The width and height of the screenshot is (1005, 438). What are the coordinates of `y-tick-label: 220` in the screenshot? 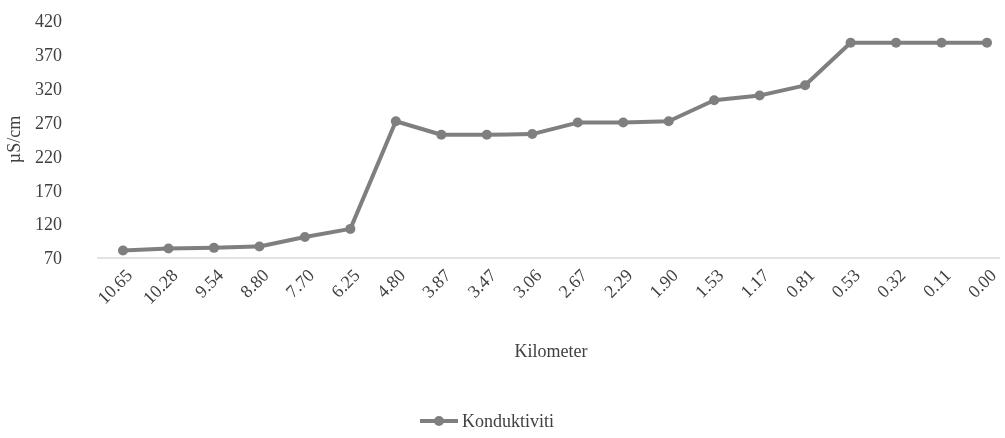 It's located at (48, 156).